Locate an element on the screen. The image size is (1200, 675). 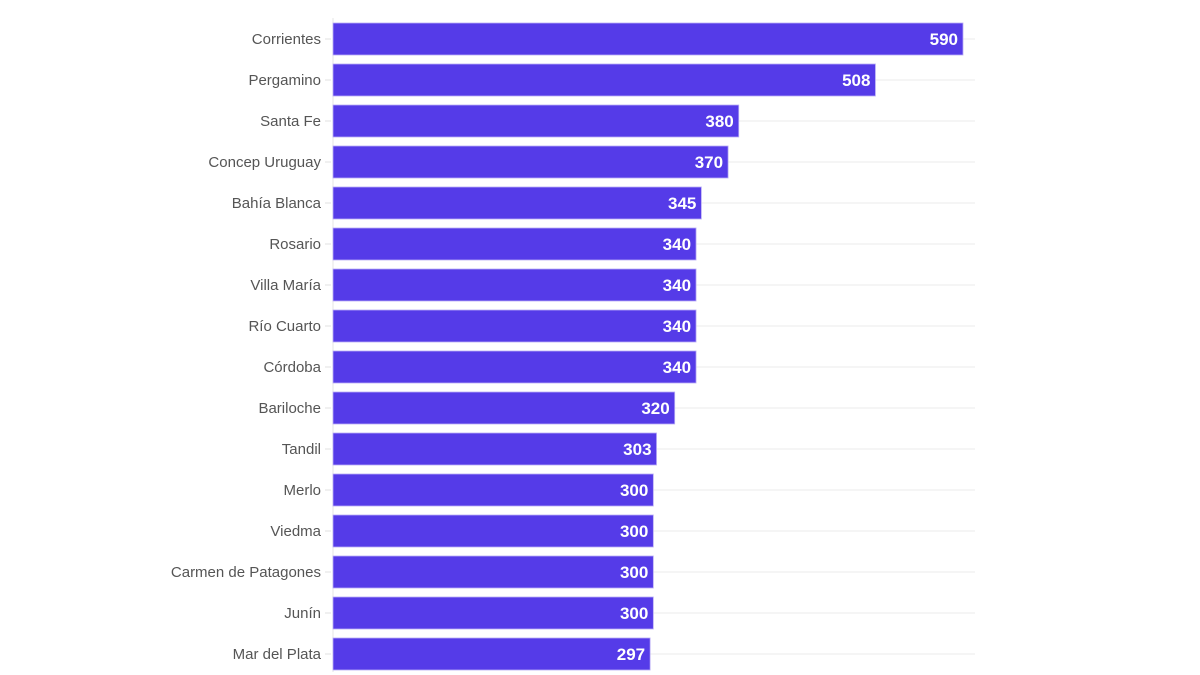
category-label: Carmen de Patagones is located at coordinates (246, 572).